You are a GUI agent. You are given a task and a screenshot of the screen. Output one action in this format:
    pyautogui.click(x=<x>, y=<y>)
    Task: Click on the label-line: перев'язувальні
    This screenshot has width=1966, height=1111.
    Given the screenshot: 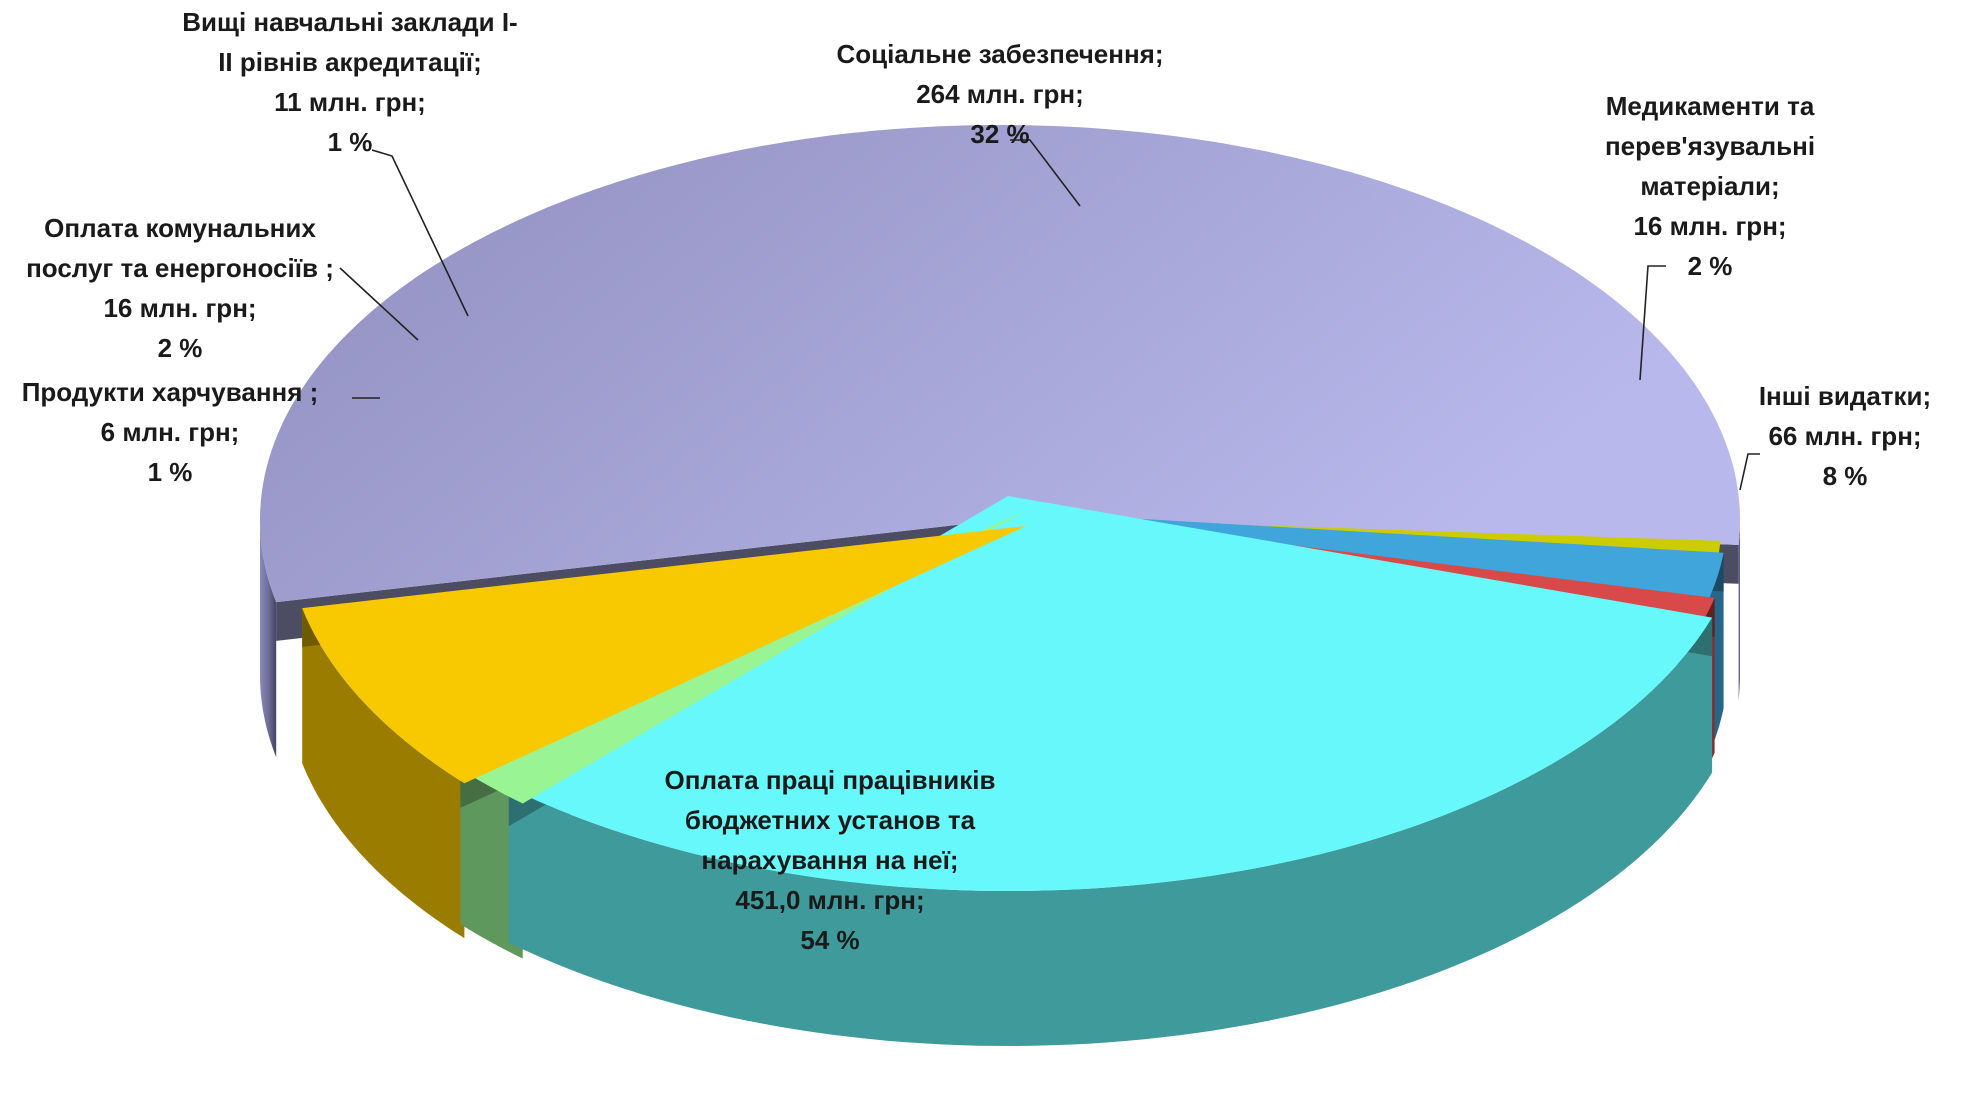 What is the action you would take?
    pyautogui.click(x=1710, y=146)
    